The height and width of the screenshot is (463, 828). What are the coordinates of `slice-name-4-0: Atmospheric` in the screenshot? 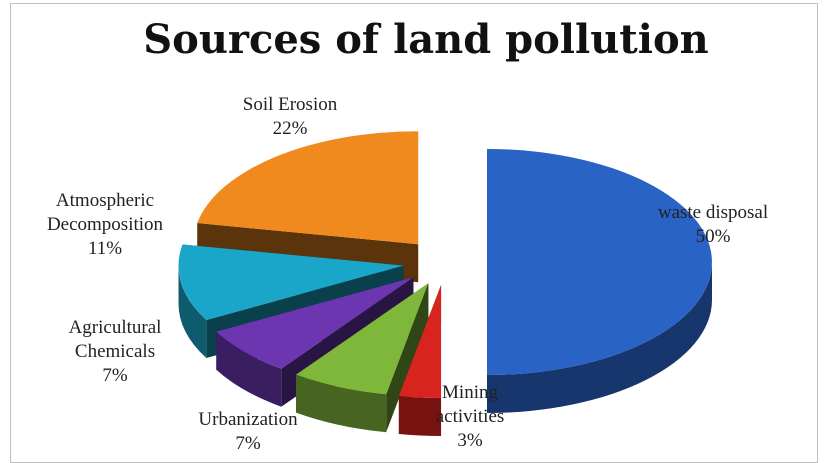 It's located at (105, 200).